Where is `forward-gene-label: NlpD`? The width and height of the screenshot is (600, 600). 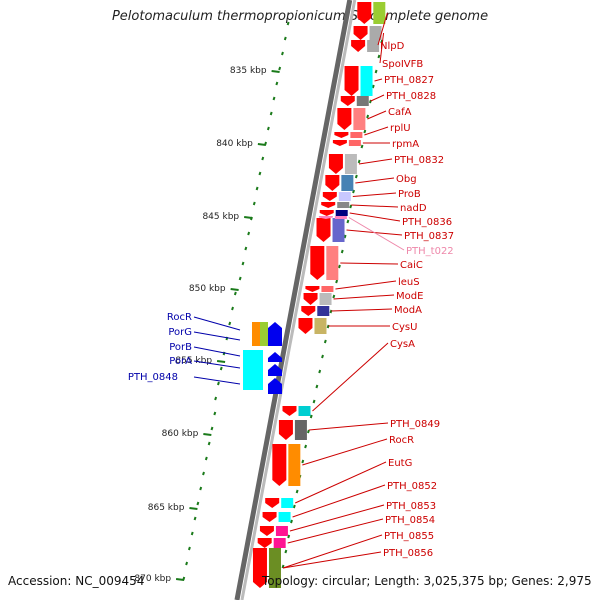
forward-gene-label: NlpD is located at coordinates (392, 46).